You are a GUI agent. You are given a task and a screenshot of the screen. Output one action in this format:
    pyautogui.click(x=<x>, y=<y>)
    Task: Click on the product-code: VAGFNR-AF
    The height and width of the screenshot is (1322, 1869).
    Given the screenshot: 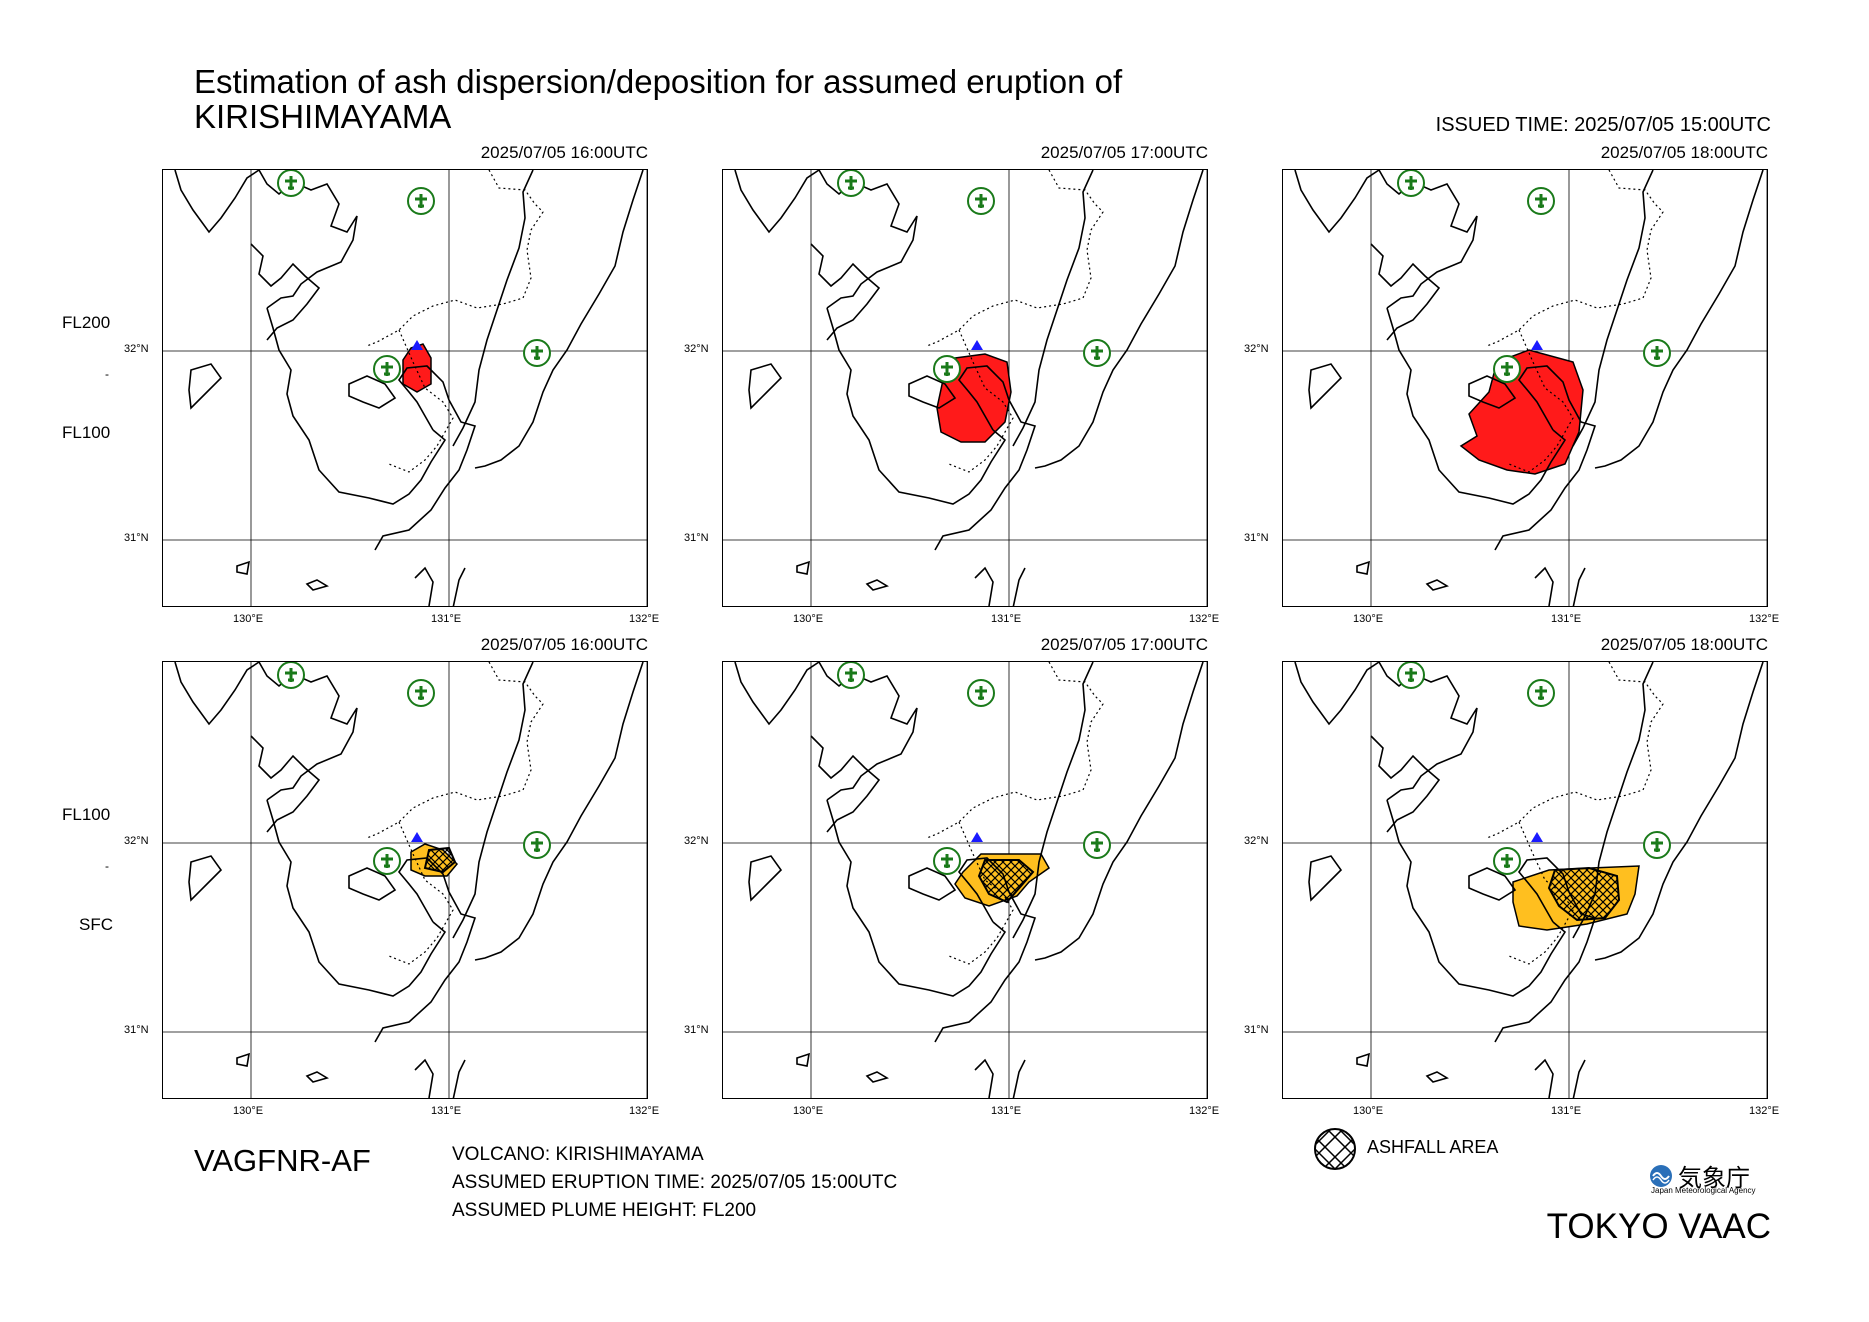 What is the action you would take?
    pyautogui.click(x=282, y=1160)
    